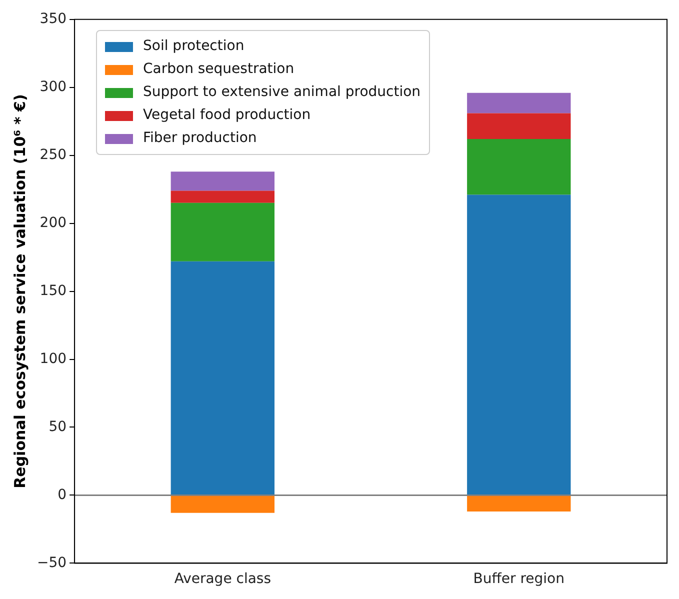  What do you see at coordinates (57, 426) in the screenshot?
I see `y-tick-label: 50` at bounding box center [57, 426].